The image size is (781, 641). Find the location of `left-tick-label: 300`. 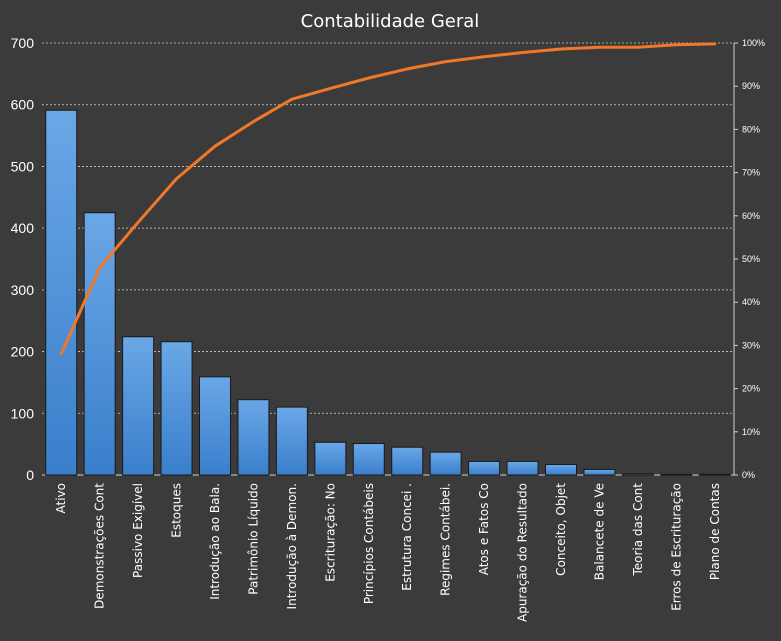

left-tick-label: 300 is located at coordinates (23, 290).